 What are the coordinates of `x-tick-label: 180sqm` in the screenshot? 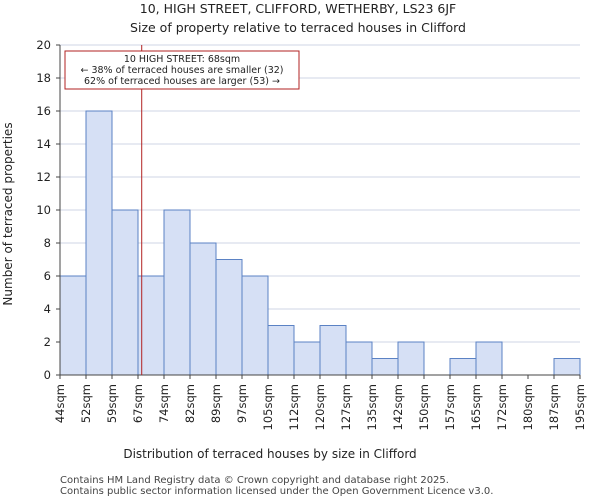 It's located at (528, 407).